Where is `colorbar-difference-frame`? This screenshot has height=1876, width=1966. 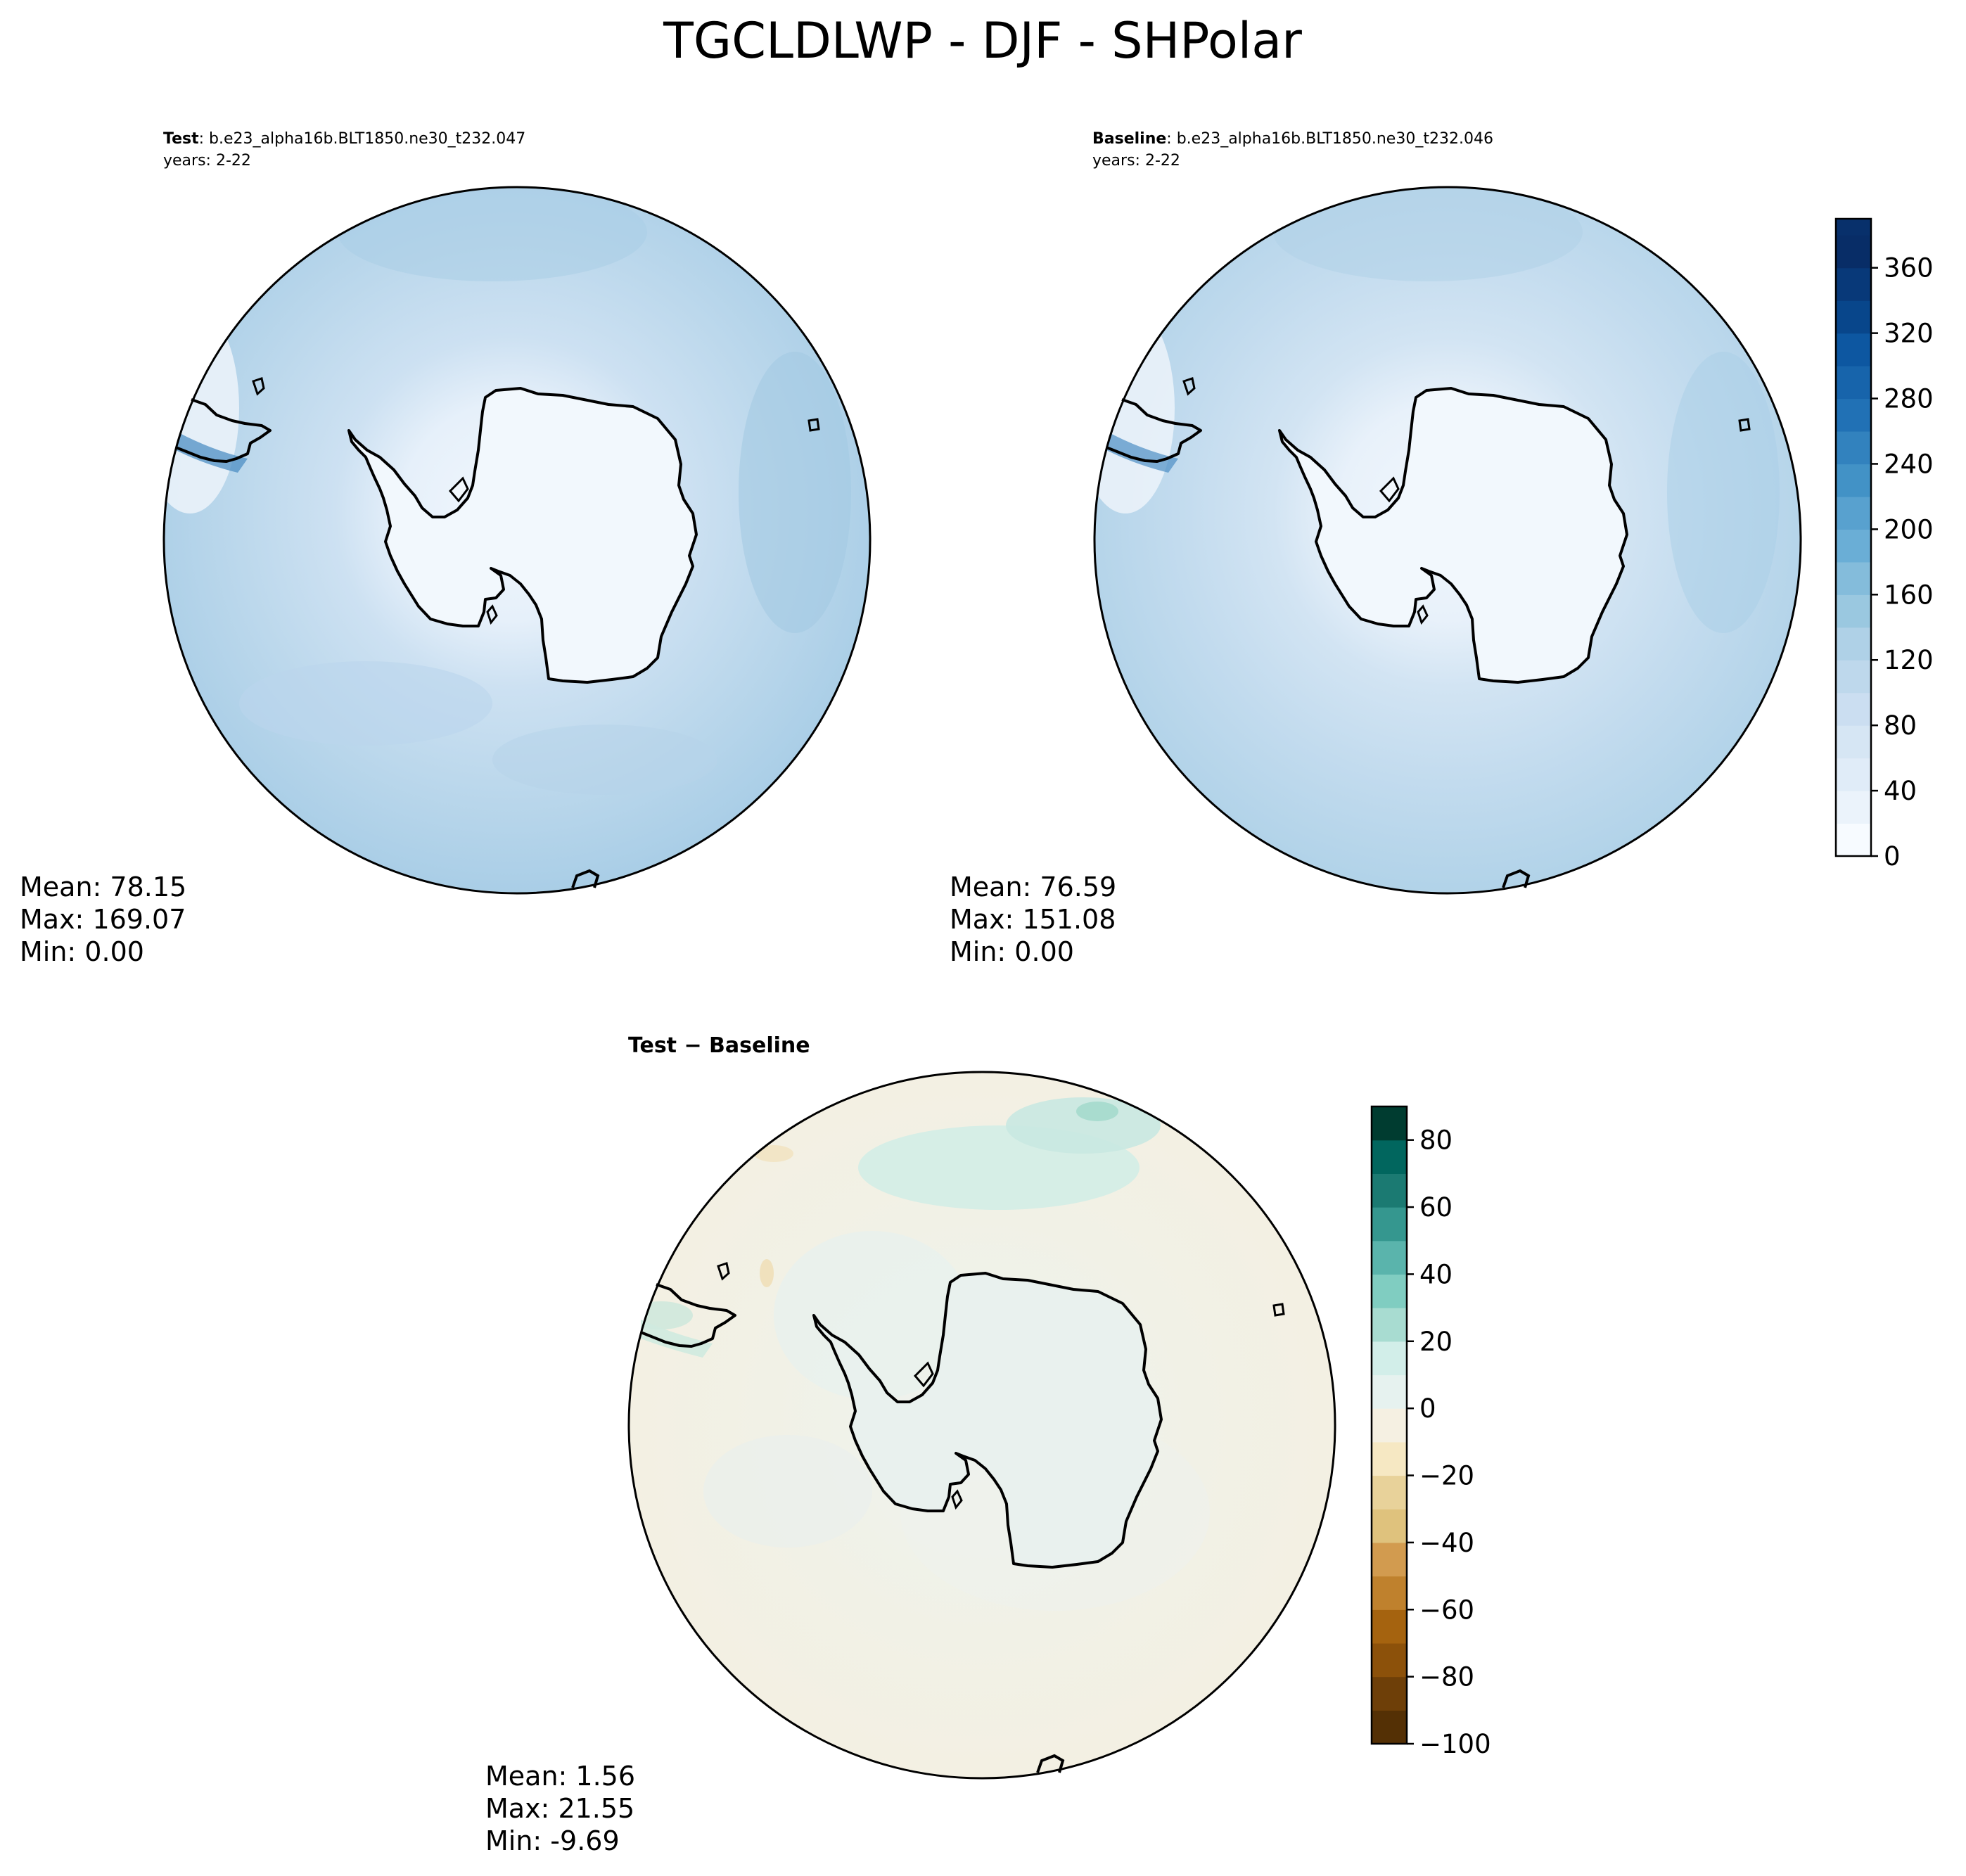 colorbar-difference-frame is located at coordinates (1389, 1425).